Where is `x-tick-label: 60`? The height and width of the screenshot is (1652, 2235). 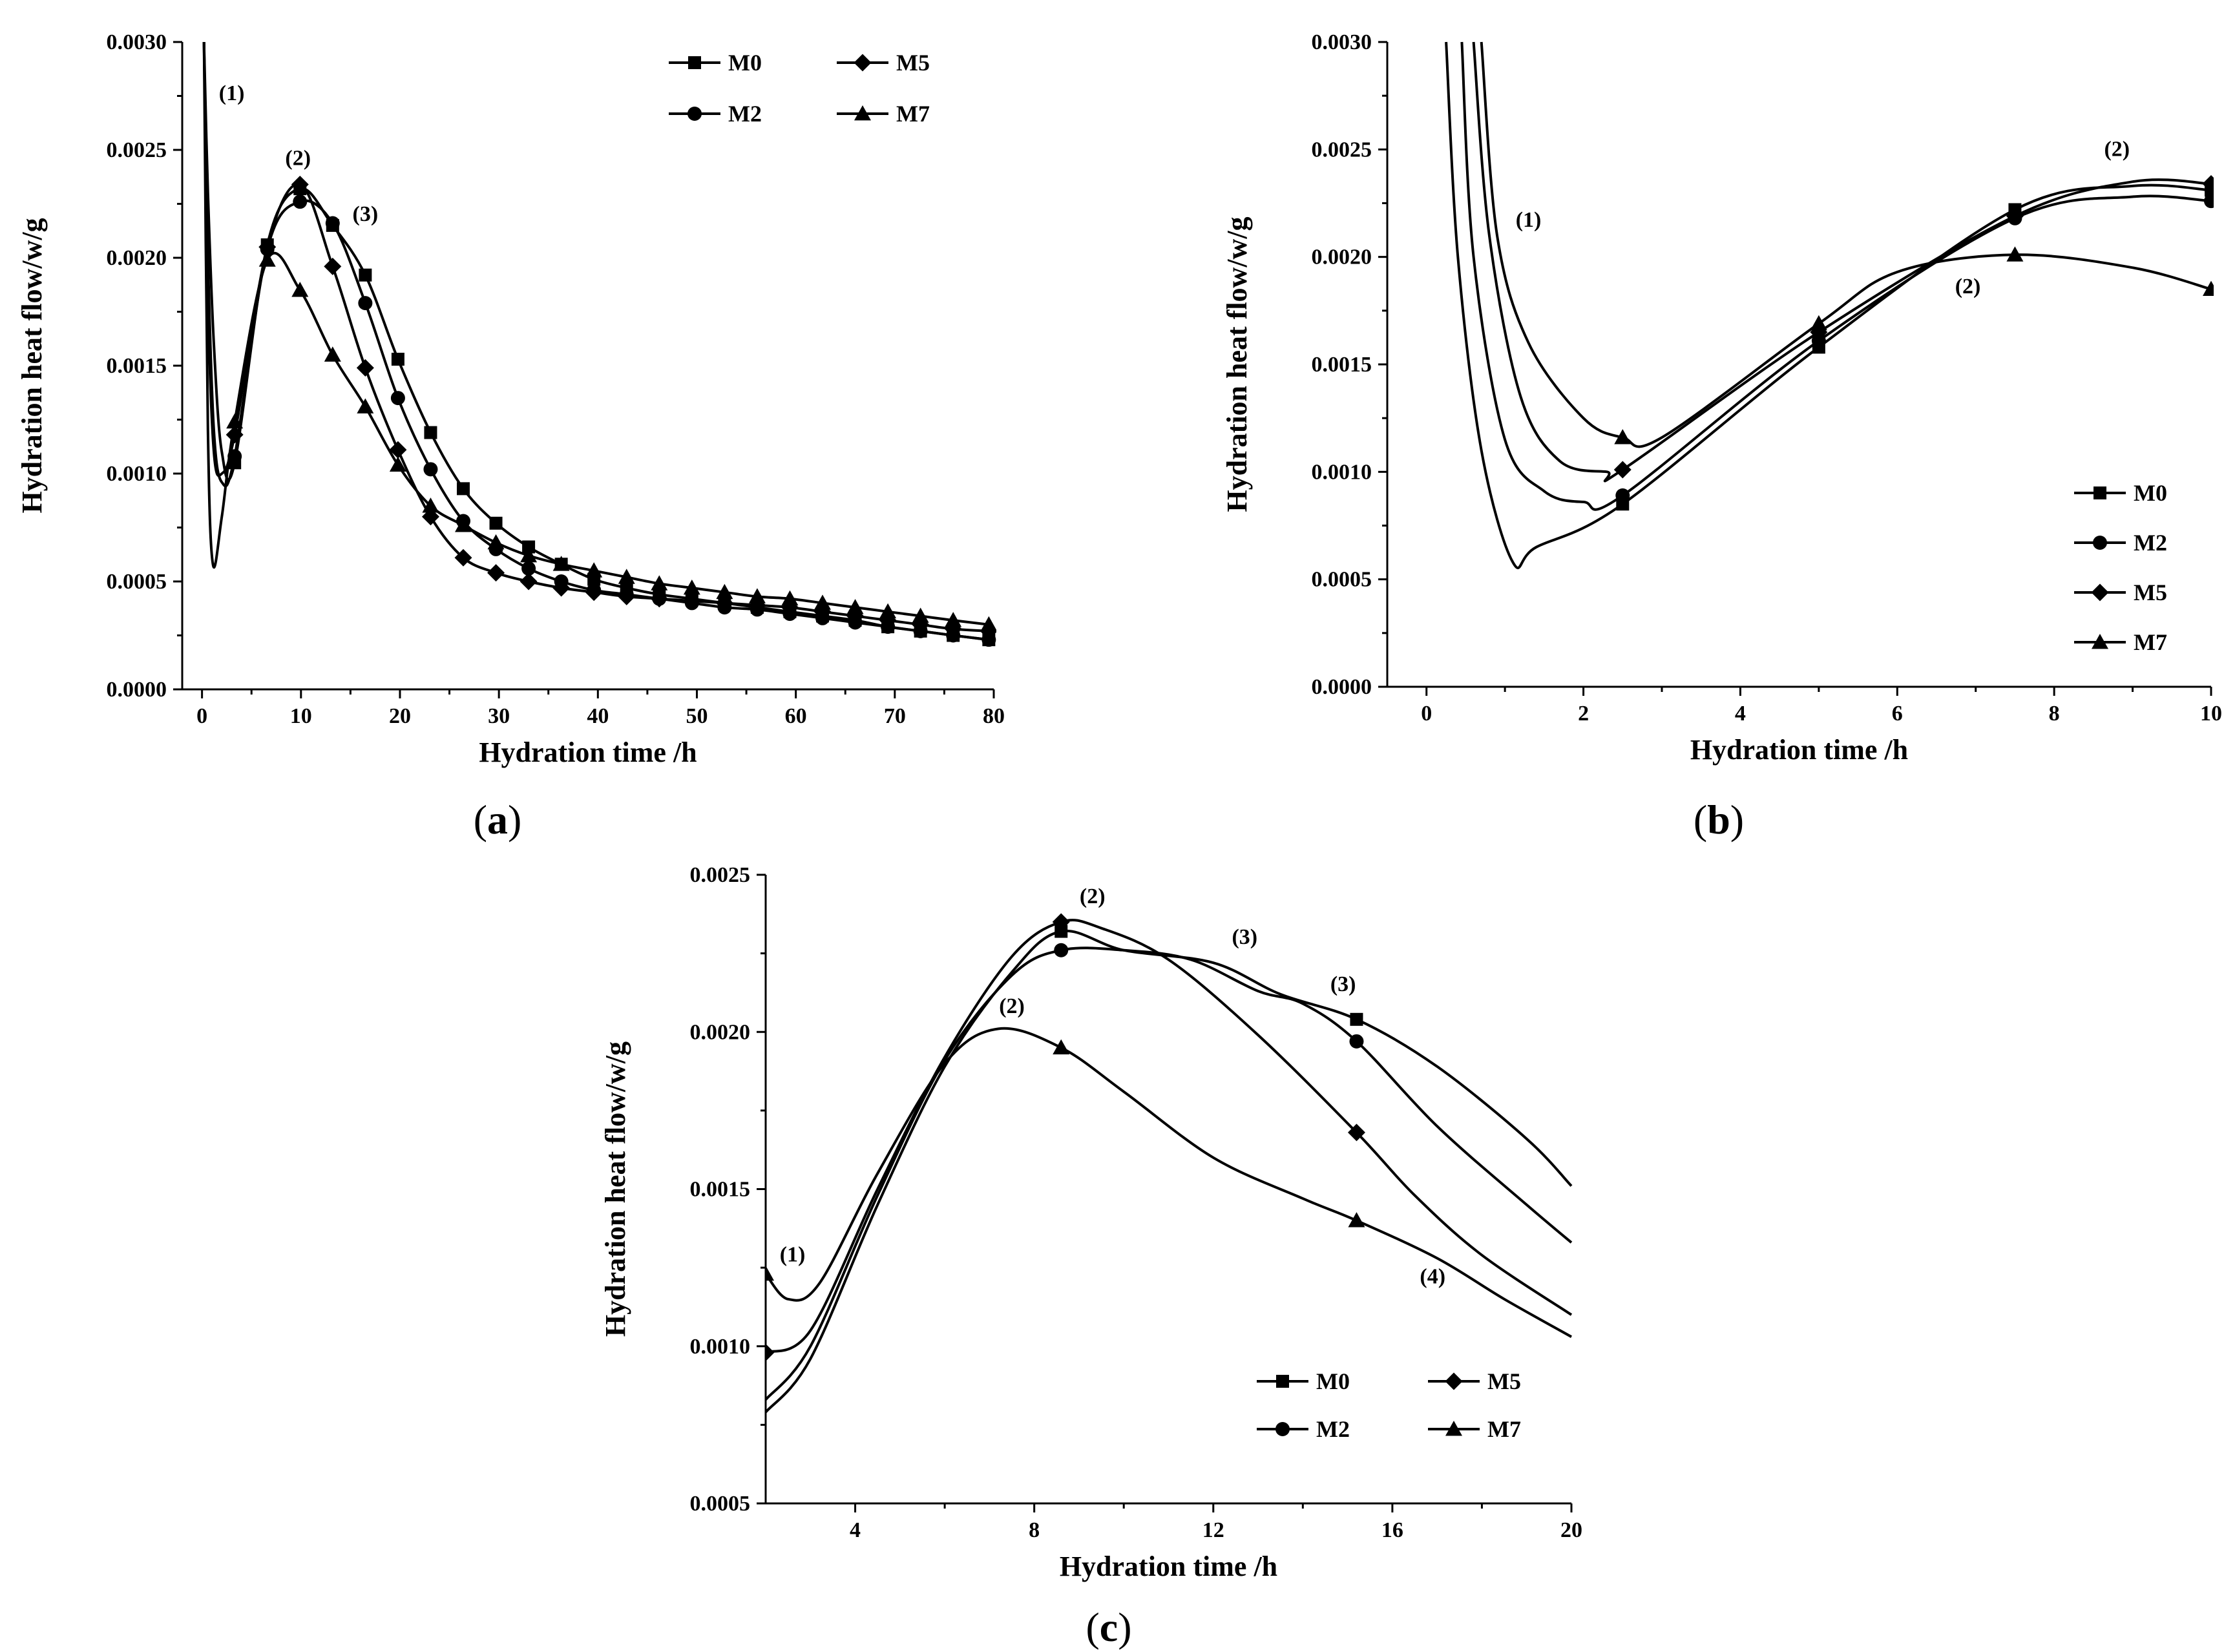 x-tick-label: 60 is located at coordinates (796, 716).